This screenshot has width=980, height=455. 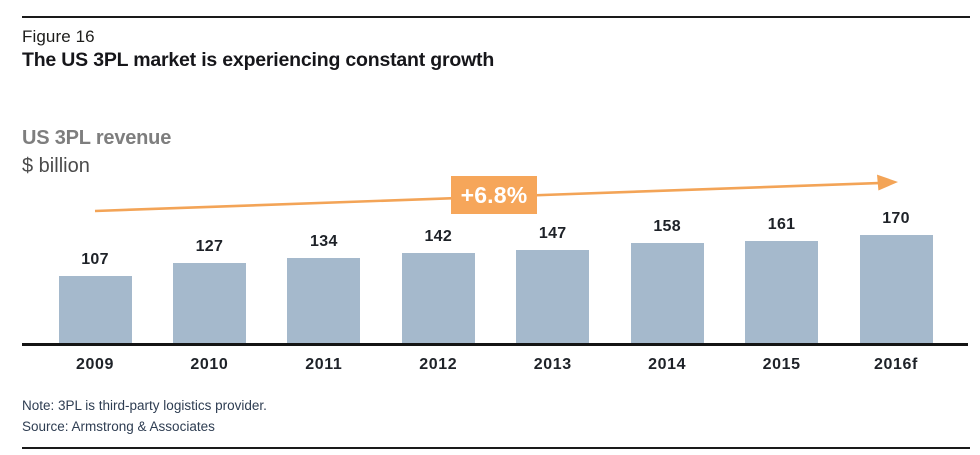 What do you see at coordinates (209, 364) in the screenshot?
I see `x-axis-tick-label: 2010` at bounding box center [209, 364].